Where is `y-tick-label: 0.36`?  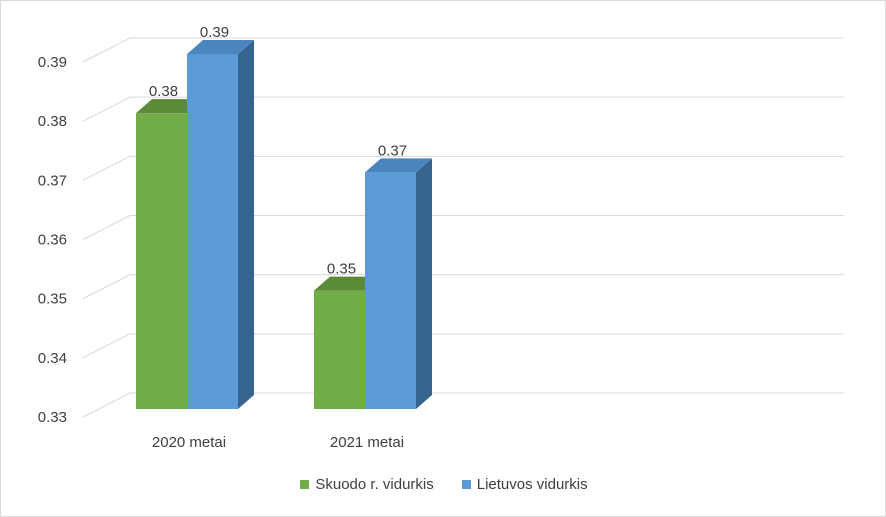 y-tick-label: 0.36 is located at coordinates (52, 240).